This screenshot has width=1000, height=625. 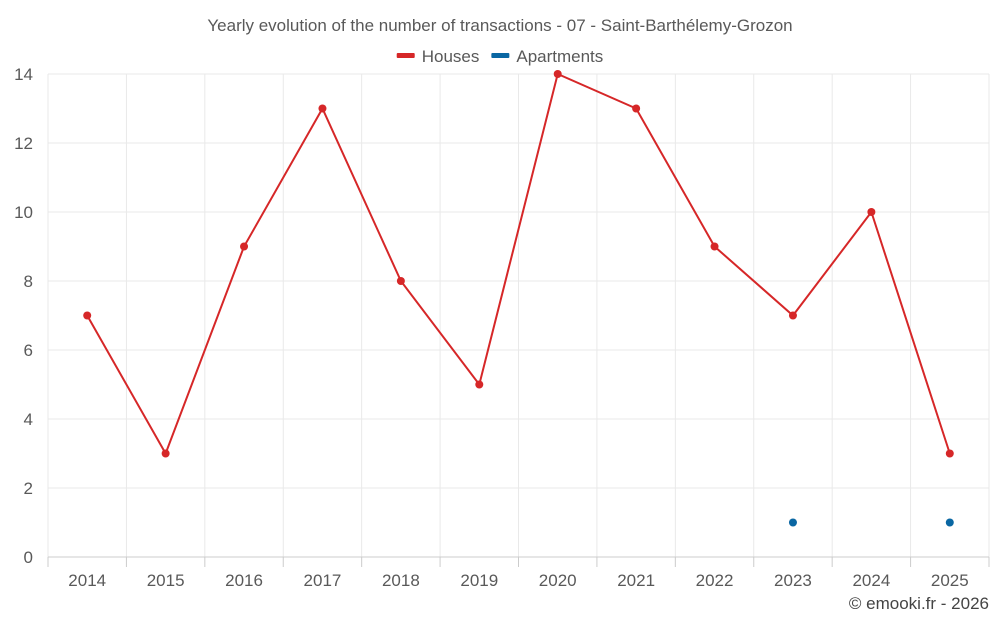 What do you see at coordinates (636, 580) in the screenshot?
I see `x-tick-label: 2021` at bounding box center [636, 580].